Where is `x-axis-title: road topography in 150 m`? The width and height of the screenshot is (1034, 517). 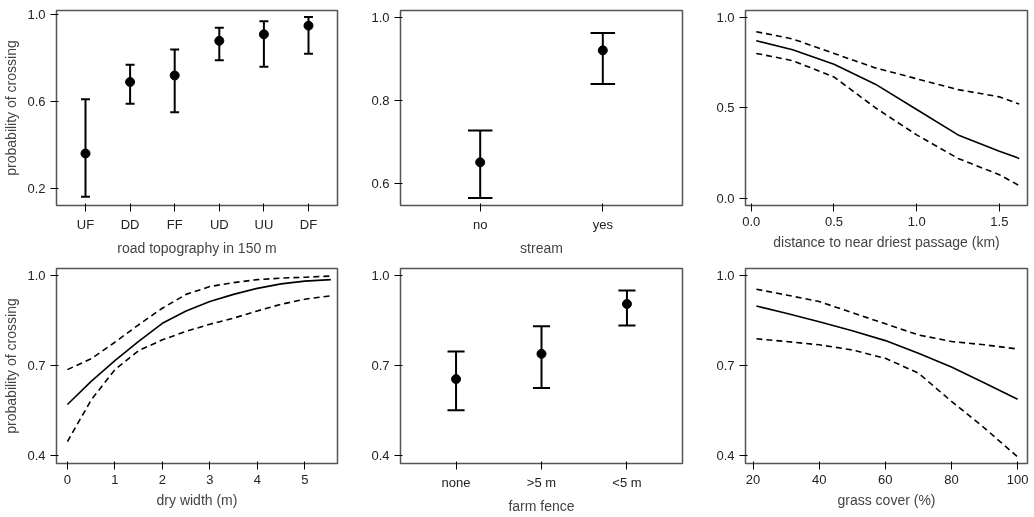
x-axis-title: road topography in 150 m is located at coordinates (197, 247).